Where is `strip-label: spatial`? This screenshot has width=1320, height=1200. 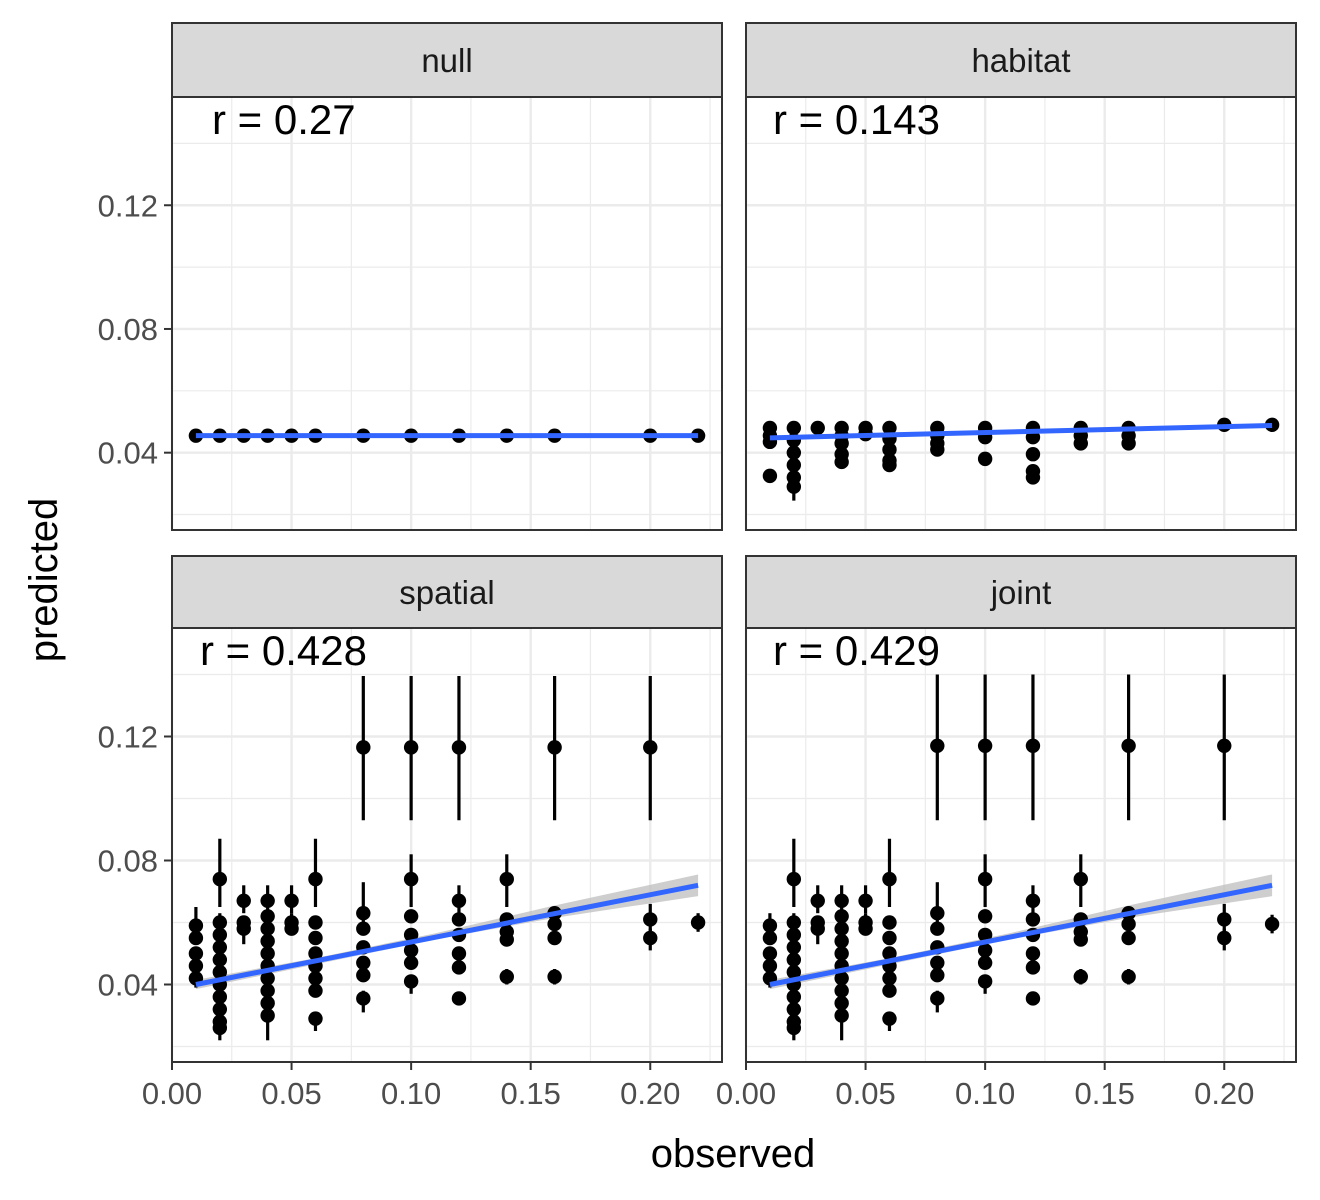 strip-label: spatial is located at coordinates (446, 592).